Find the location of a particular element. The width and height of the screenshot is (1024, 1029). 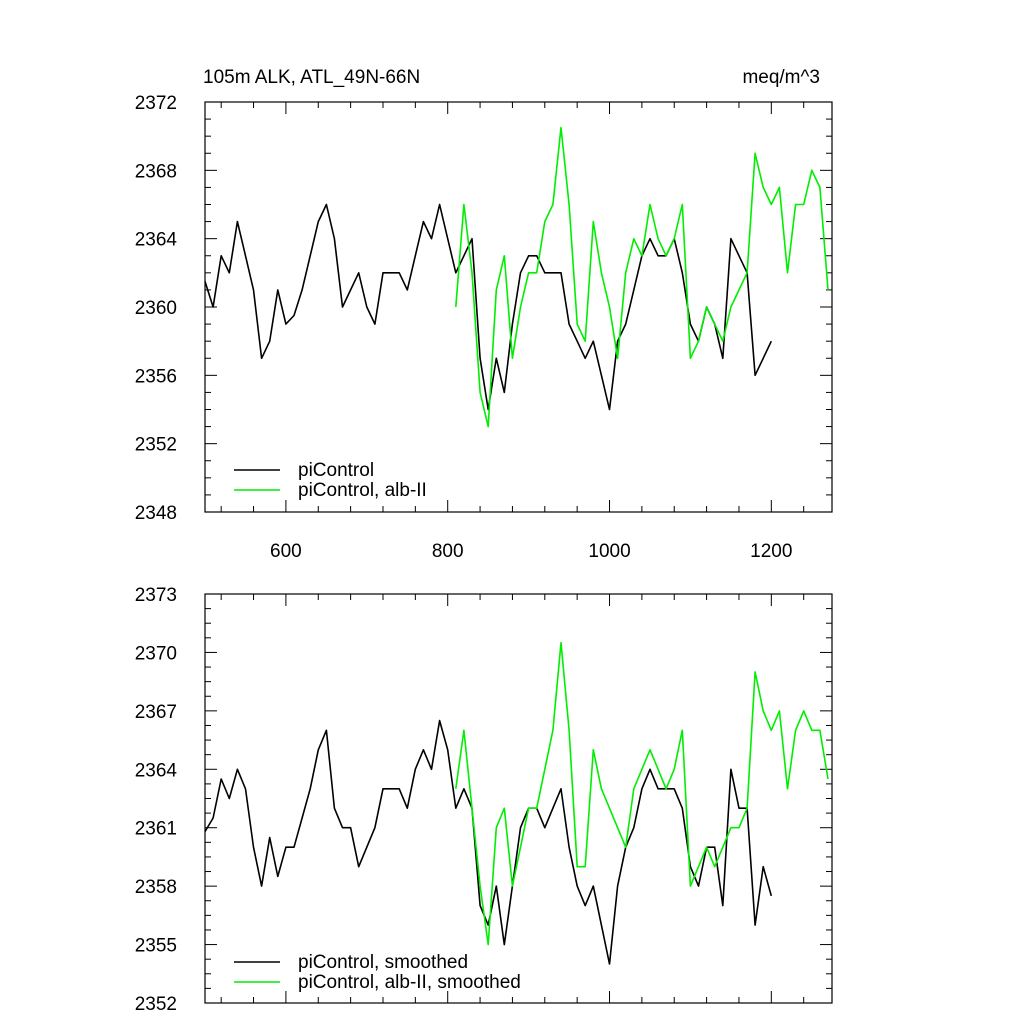

y-tick-label: 2368 is located at coordinates (156, 171).